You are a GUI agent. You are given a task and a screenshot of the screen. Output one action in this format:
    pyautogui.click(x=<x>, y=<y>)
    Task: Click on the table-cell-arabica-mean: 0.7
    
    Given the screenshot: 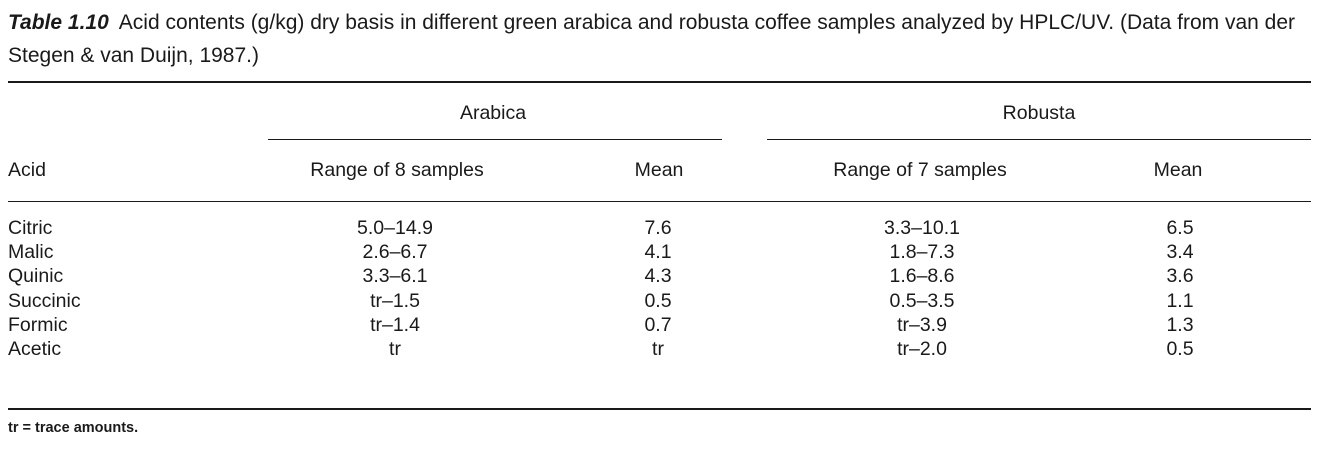 What is the action you would take?
    pyautogui.click(x=658, y=324)
    